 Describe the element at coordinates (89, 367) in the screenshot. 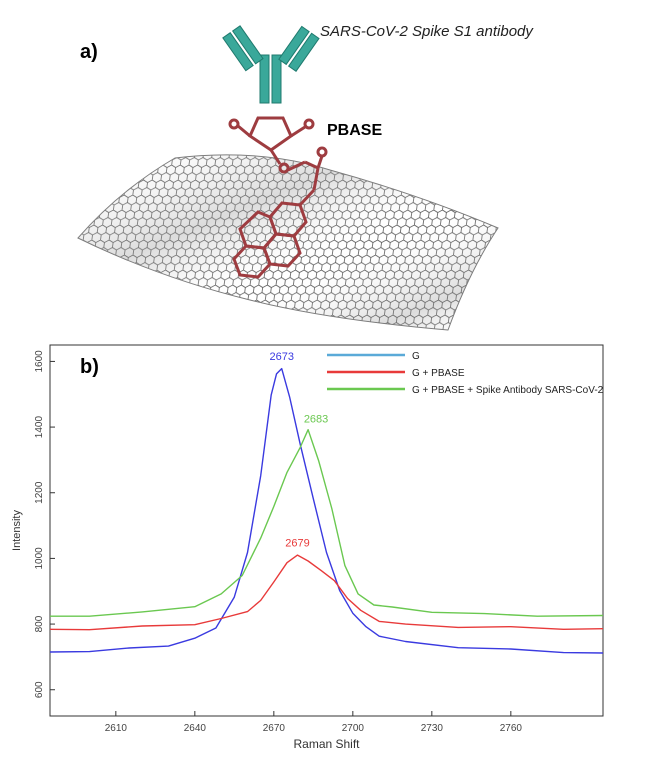

I see `panel-b-label: b)` at that location.